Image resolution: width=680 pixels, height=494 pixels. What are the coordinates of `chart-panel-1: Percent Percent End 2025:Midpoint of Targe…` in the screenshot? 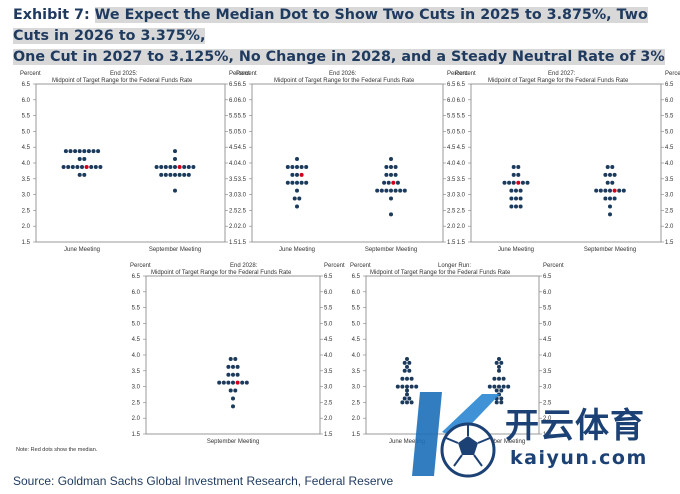 It's located at (135, 162).